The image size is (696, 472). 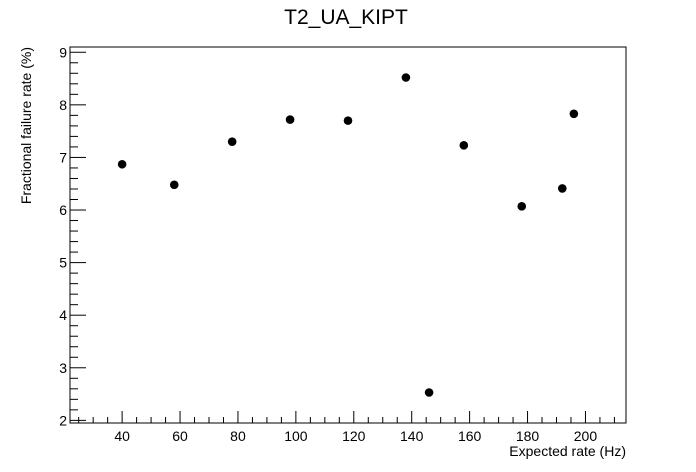 What do you see at coordinates (567, 451) in the screenshot?
I see `x-axis-title: Expected rate (Hz)` at bounding box center [567, 451].